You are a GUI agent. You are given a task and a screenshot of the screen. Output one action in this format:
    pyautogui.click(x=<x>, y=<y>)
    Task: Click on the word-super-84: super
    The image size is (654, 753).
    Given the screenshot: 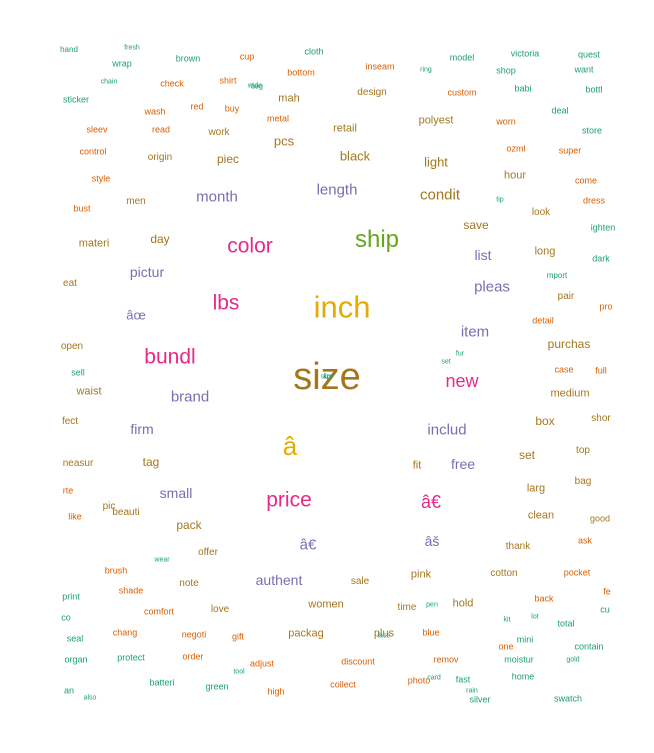 What is the action you would take?
    pyautogui.click(x=570, y=150)
    